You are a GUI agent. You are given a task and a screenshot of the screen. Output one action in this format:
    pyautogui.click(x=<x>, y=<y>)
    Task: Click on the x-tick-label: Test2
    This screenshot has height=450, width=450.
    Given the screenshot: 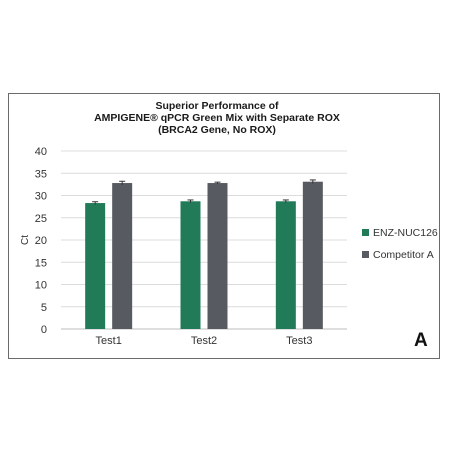 What is the action you would take?
    pyautogui.click(x=204, y=341)
    